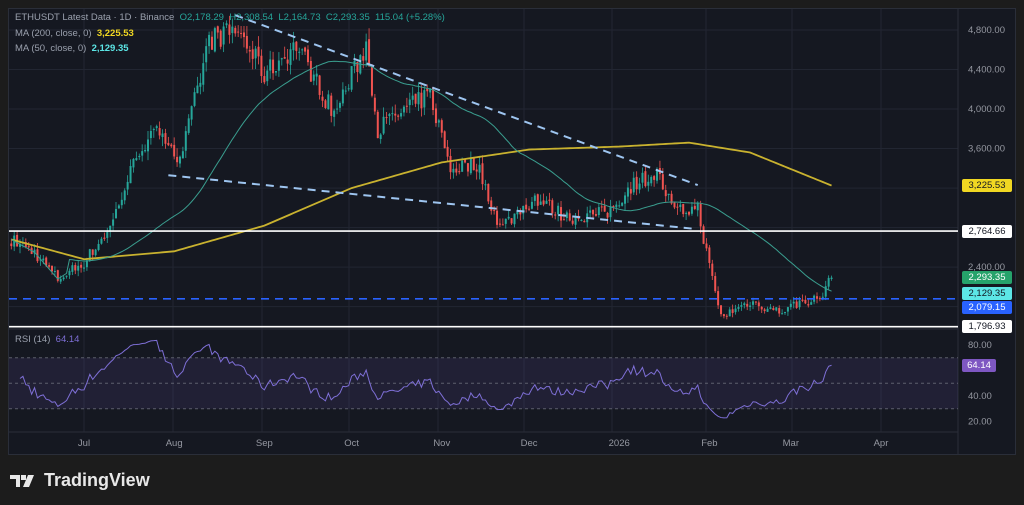 This screenshot has height=505, width=1024. What do you see at coordinates (53, 33) in the screenshot?
I see `ma200-label: MA (200, close, 0)` at bounding box center [53, 33].